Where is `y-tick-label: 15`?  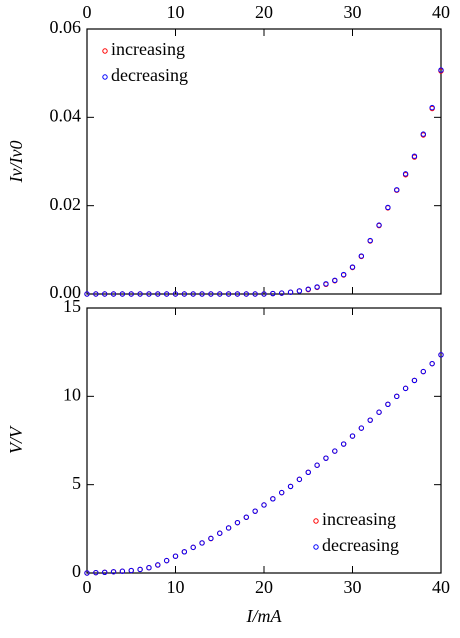
y-tick-label: 15 is located at coordinates (72, 306).